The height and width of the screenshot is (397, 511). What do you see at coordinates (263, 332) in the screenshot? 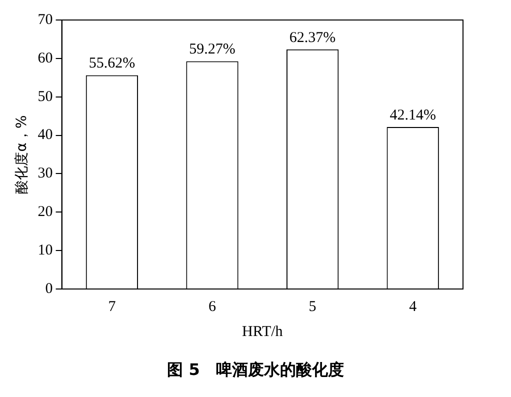
I see `x-axis-title: HRT/h` at bounding box center [263, 332].